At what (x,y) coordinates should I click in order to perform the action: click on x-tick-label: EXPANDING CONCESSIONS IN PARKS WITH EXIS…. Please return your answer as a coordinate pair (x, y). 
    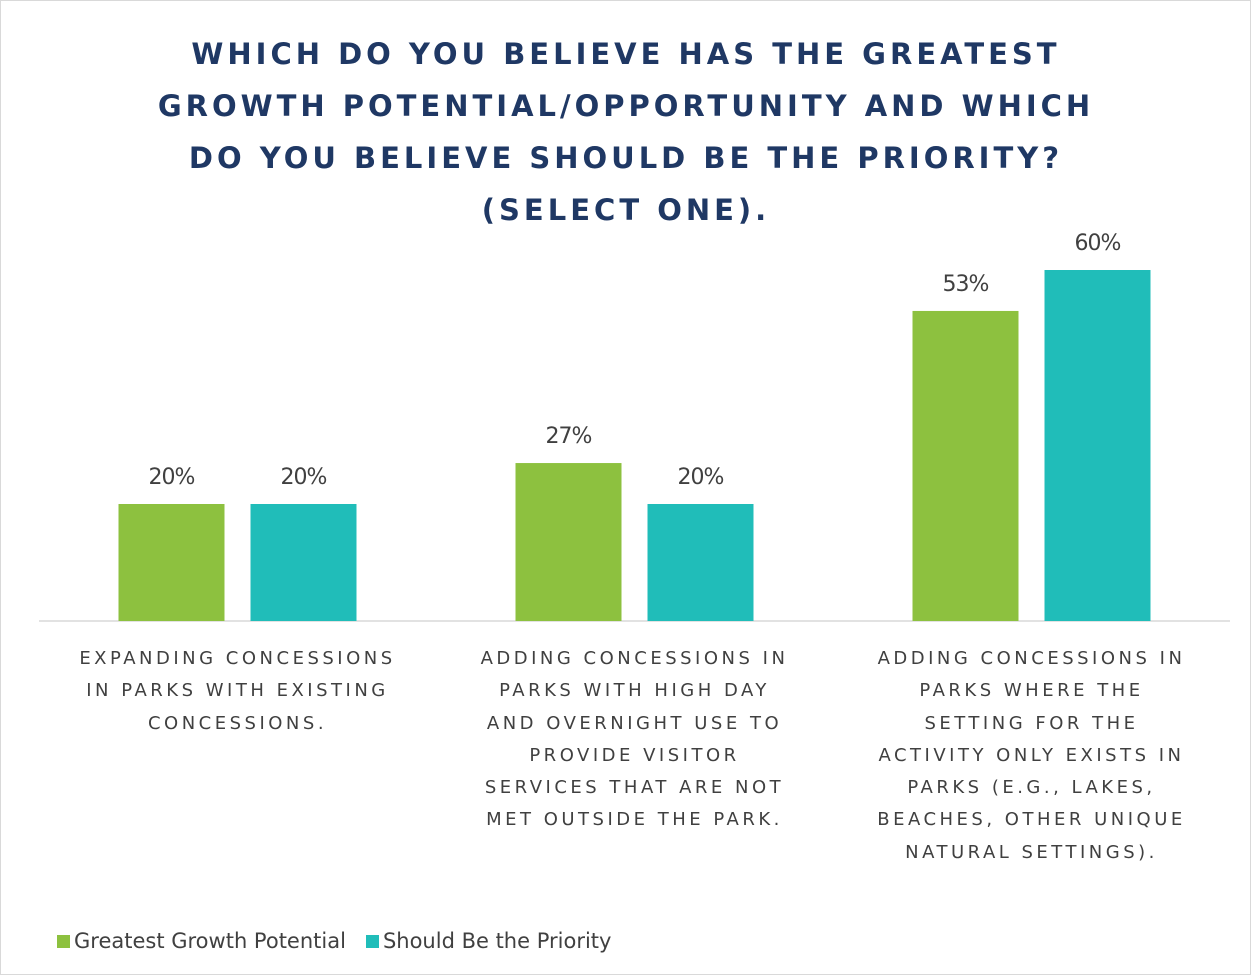
    Looking at the image, I should click on (237, 691).